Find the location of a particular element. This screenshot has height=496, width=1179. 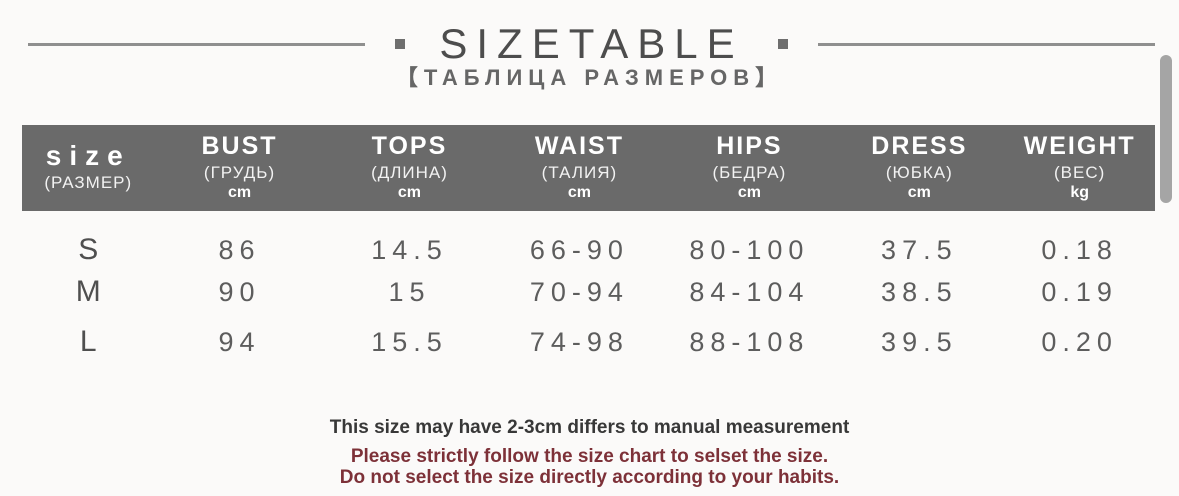

col-header-hips: HIPS (БЕДРА) cm is located at coordinates (749, 168).